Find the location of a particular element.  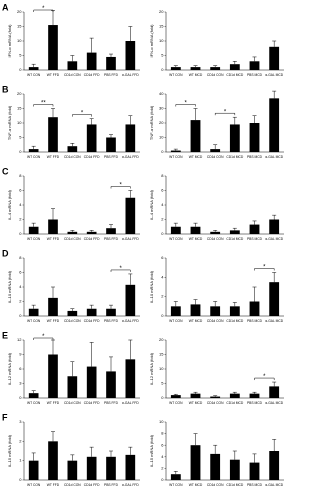

y-tick-label: 1 is located at coordinates (20, 460).